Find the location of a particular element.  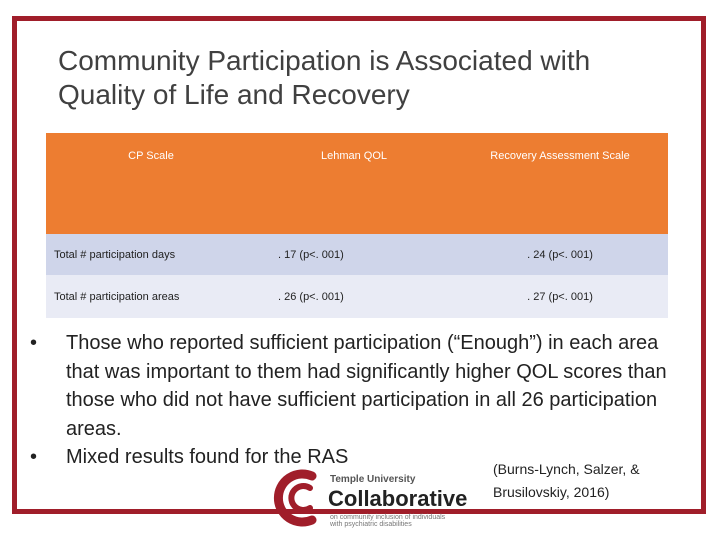

logo-wordmark: Collaborative is located at coordinates (398, 498).